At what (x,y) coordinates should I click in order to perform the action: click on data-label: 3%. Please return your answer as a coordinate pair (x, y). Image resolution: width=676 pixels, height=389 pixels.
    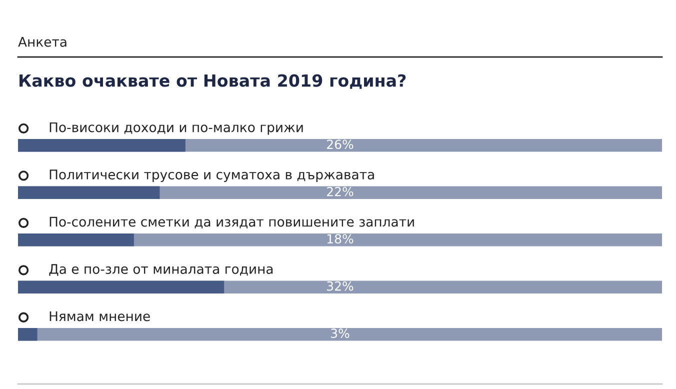
    Looking at the image, I should click on (340, 333).